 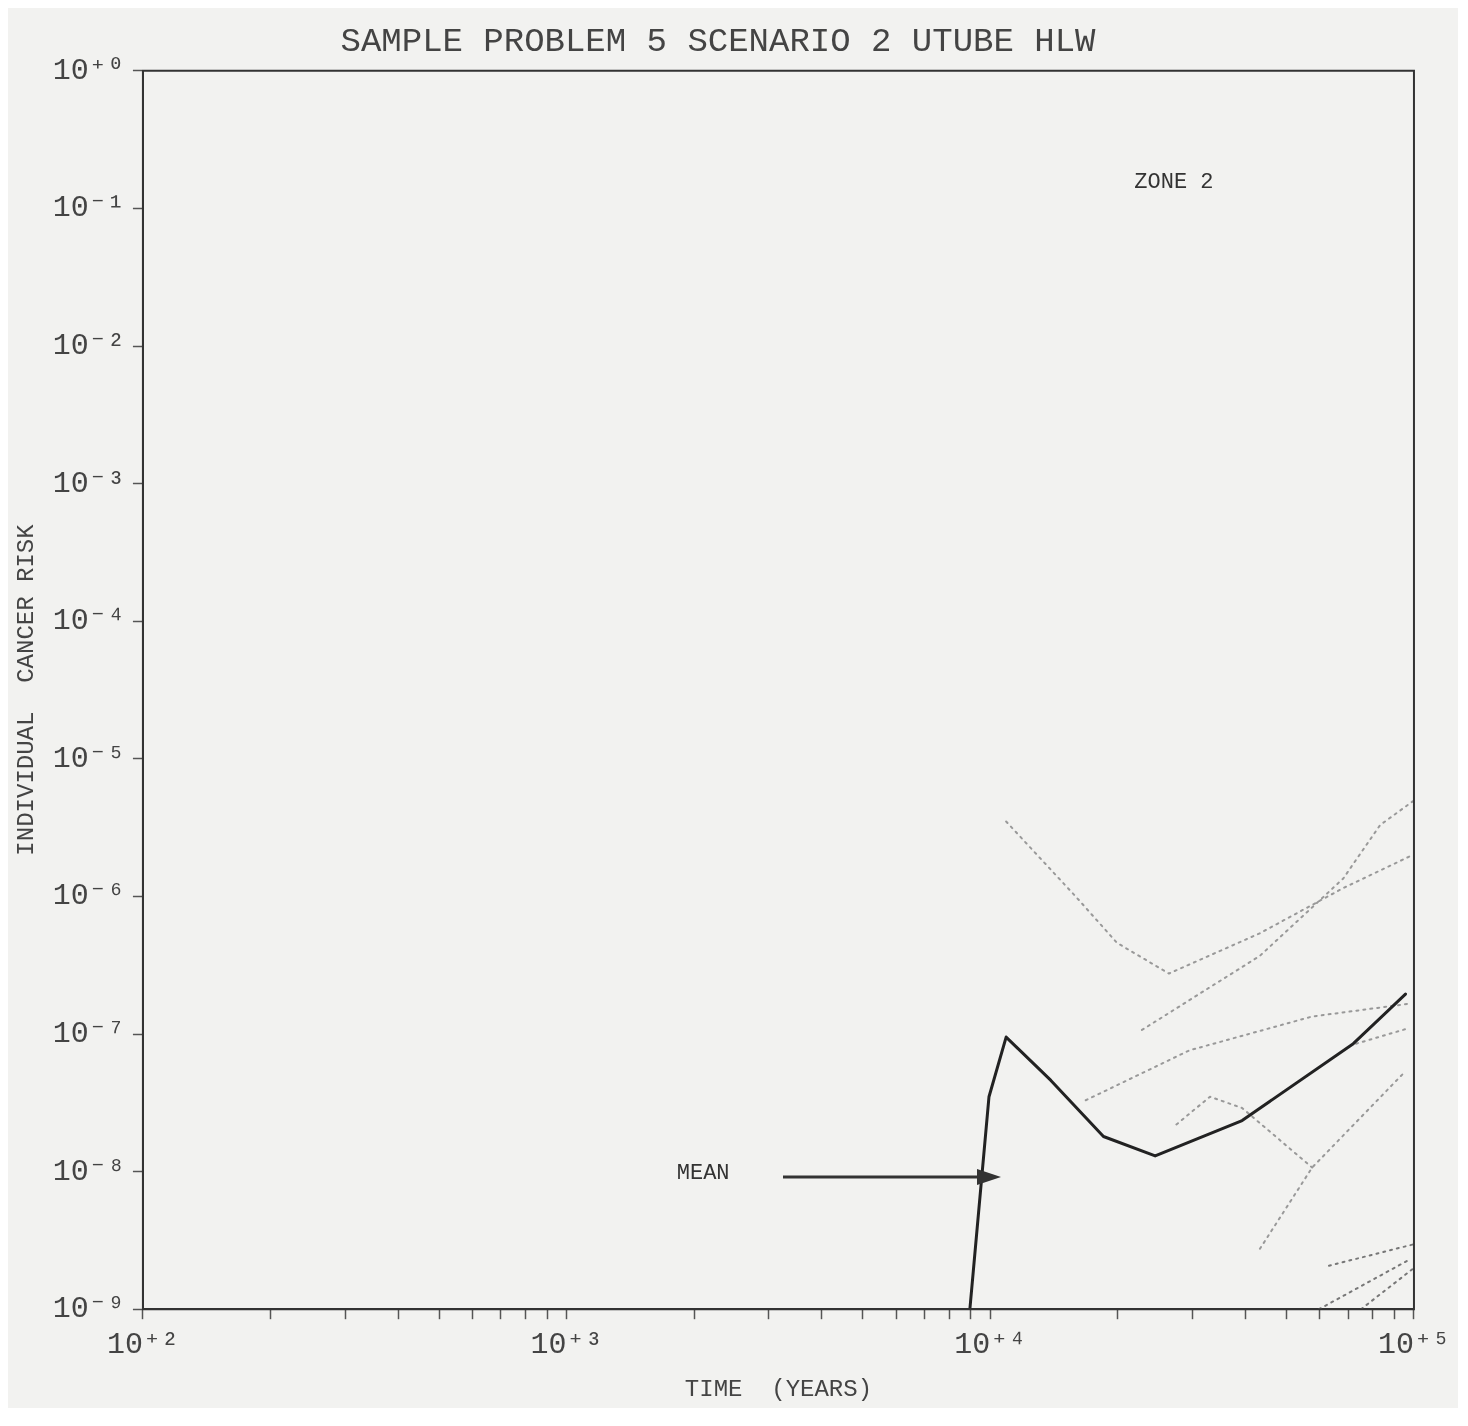 What do you see at coordinates (88, 483) in the screenshot?
I see `y-tick-label: 10⁻³` at bounding box center [88, 483].